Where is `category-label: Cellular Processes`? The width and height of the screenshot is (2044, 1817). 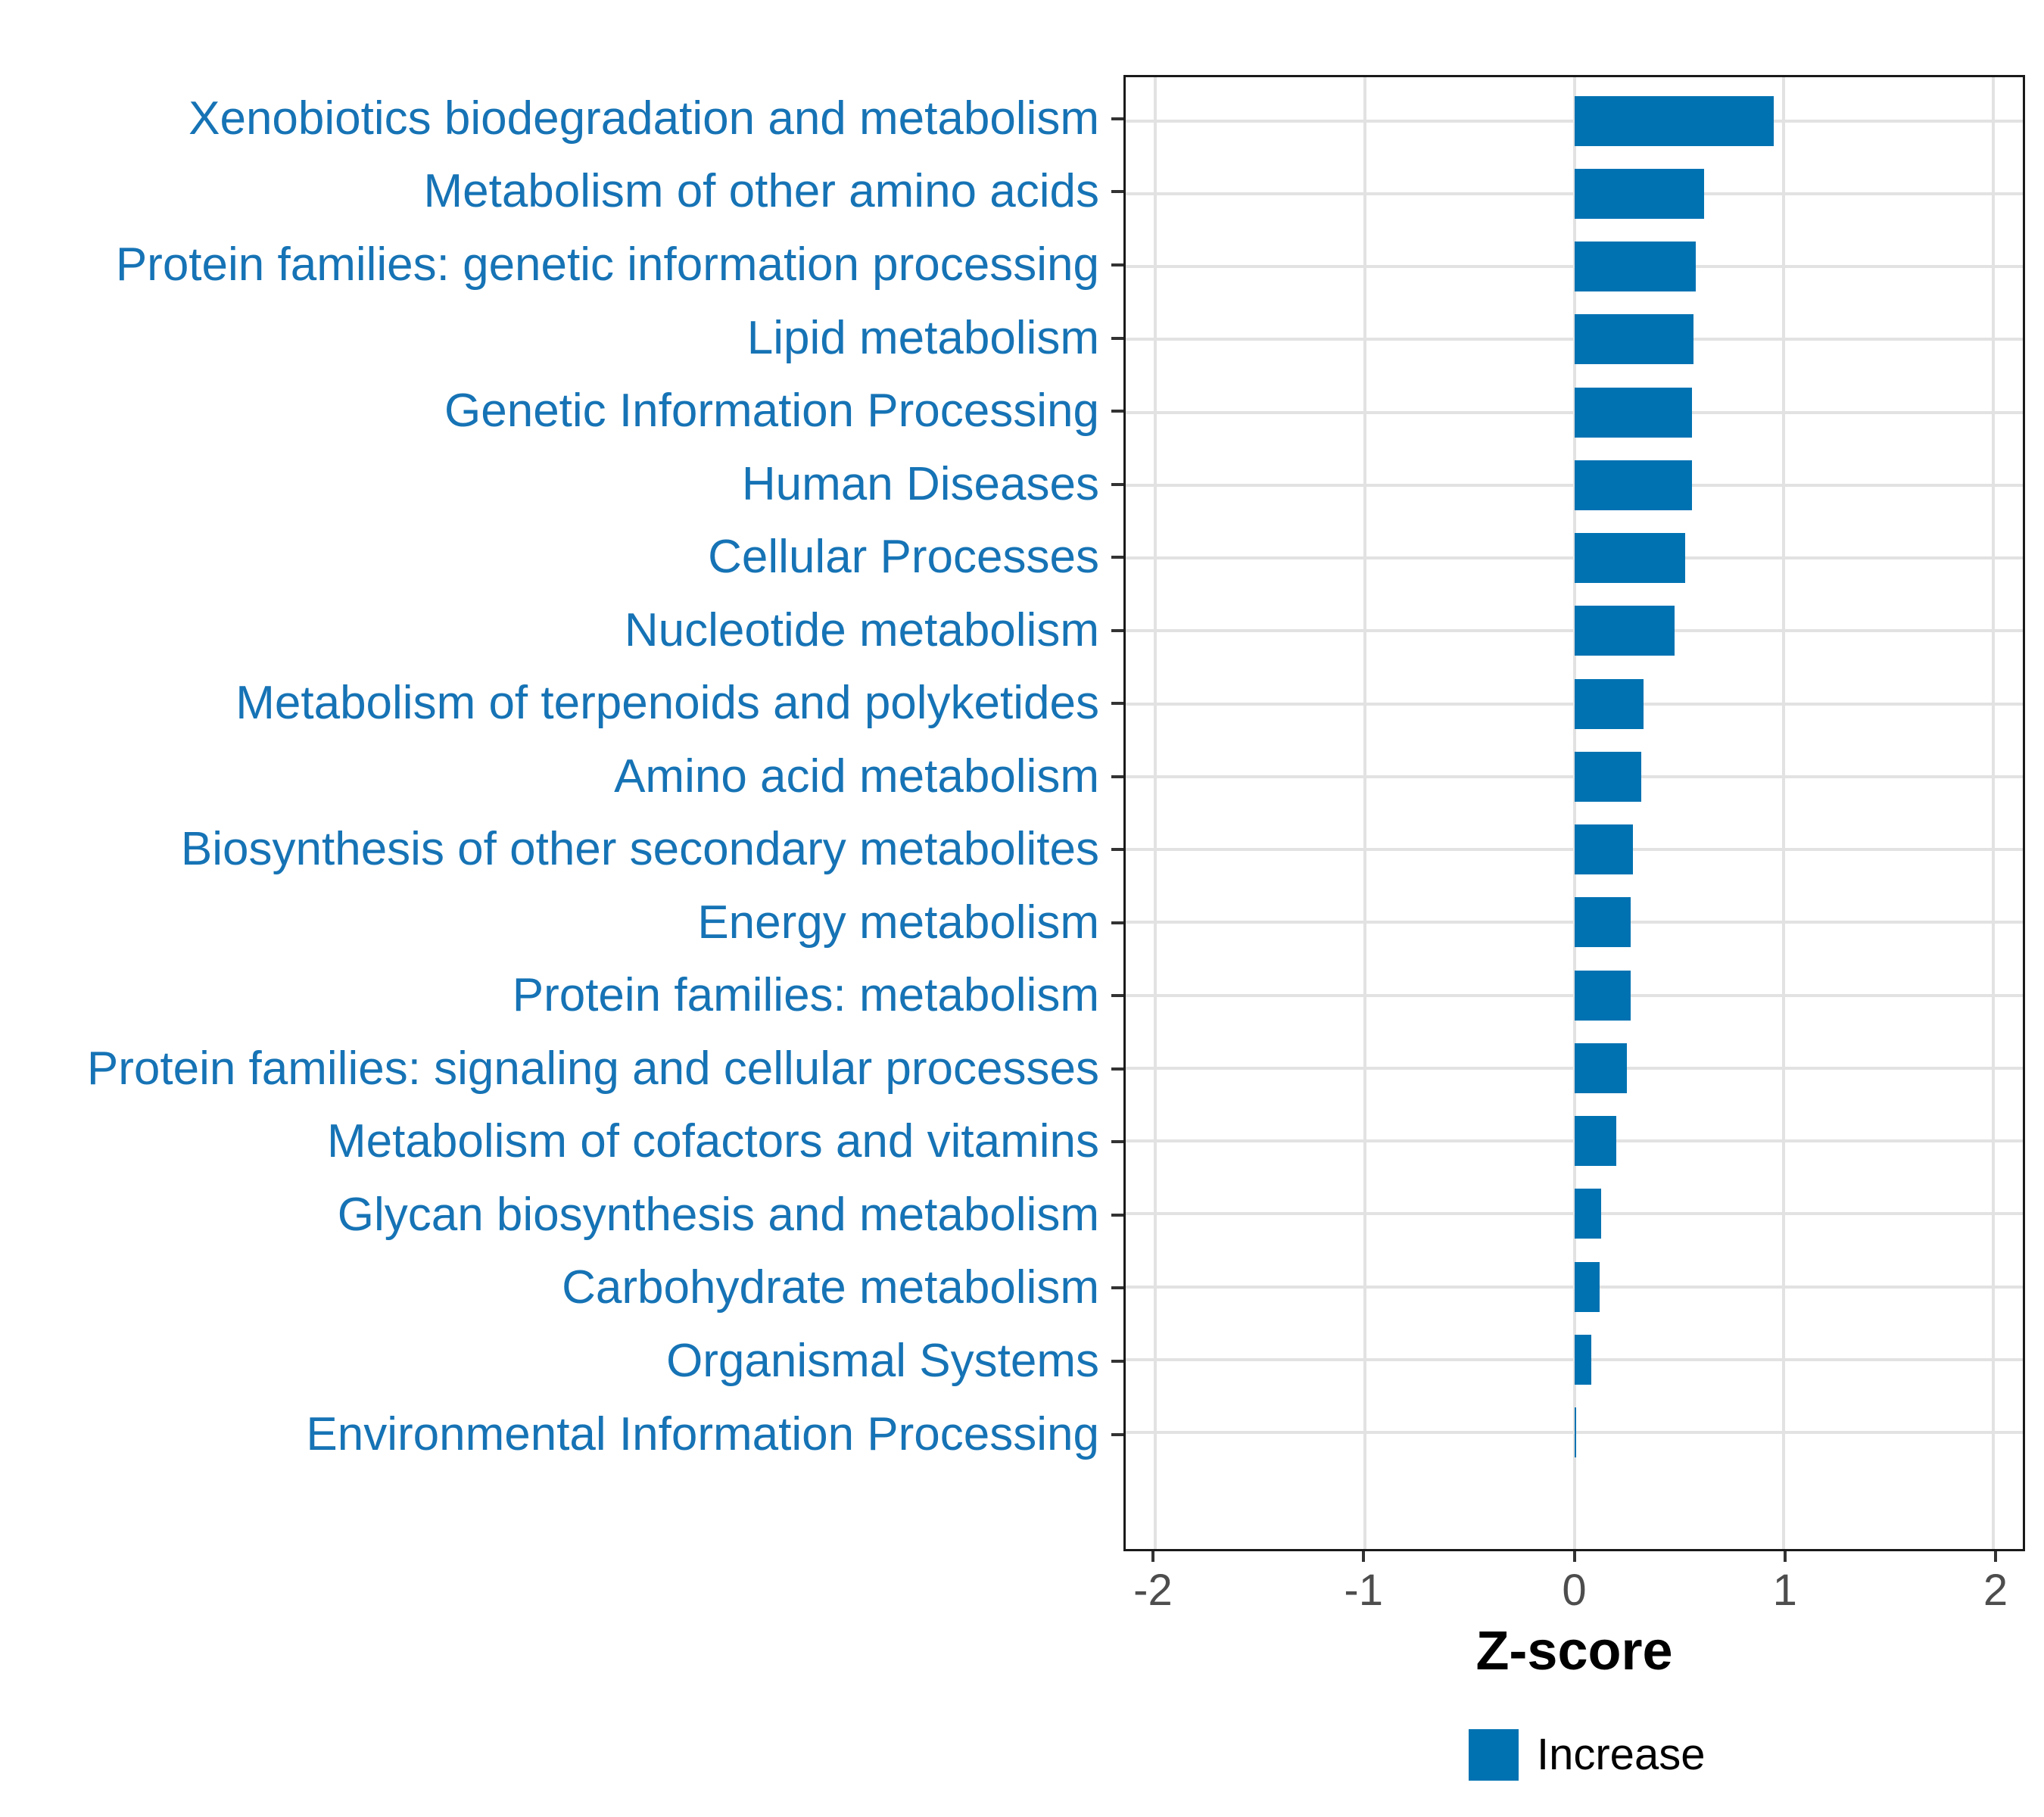
category-label: Cellular Processes is located at coordinates (903, 557).